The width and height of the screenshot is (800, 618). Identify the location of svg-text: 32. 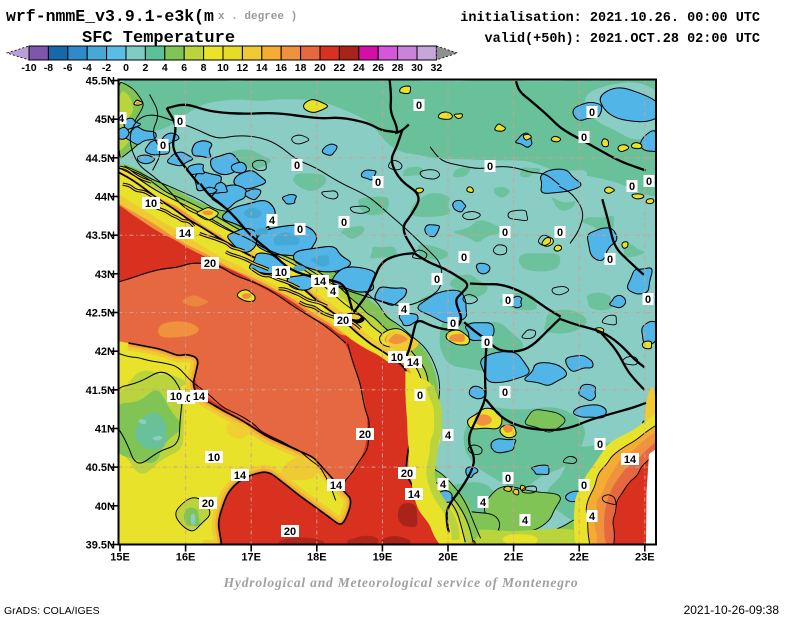
(437, 68).